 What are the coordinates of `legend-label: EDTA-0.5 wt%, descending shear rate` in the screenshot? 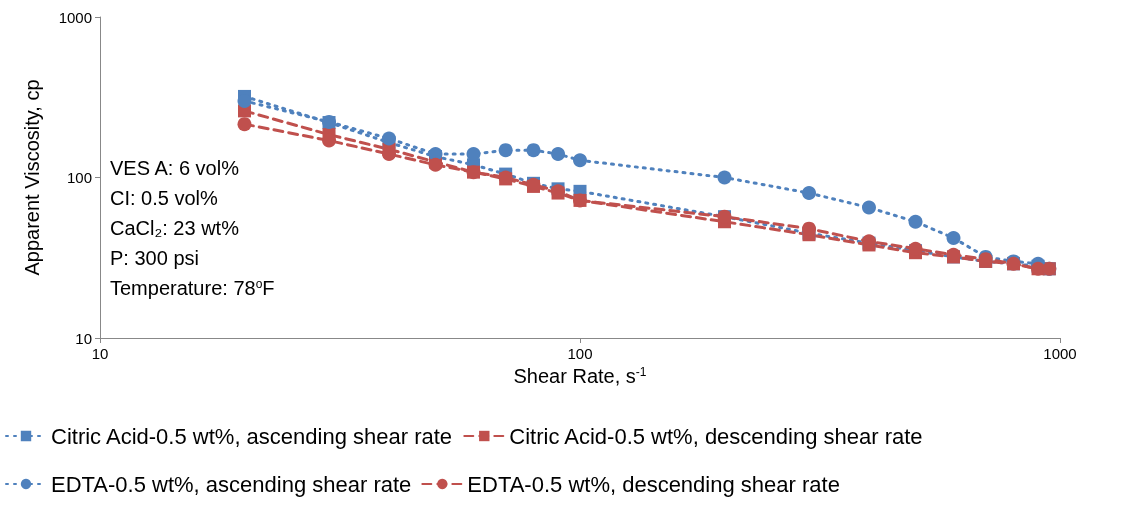 It's located at (653, 484).